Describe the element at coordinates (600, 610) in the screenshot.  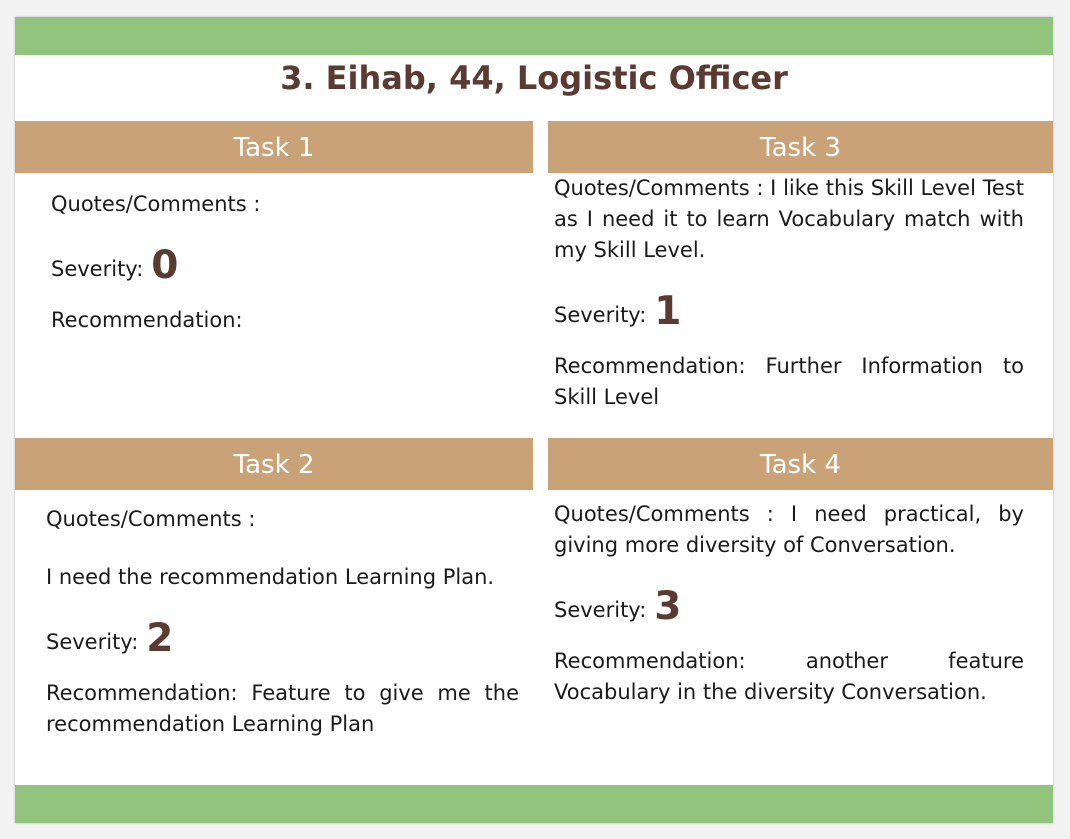
I see `task-4-severity-label: Severity:` at that location.